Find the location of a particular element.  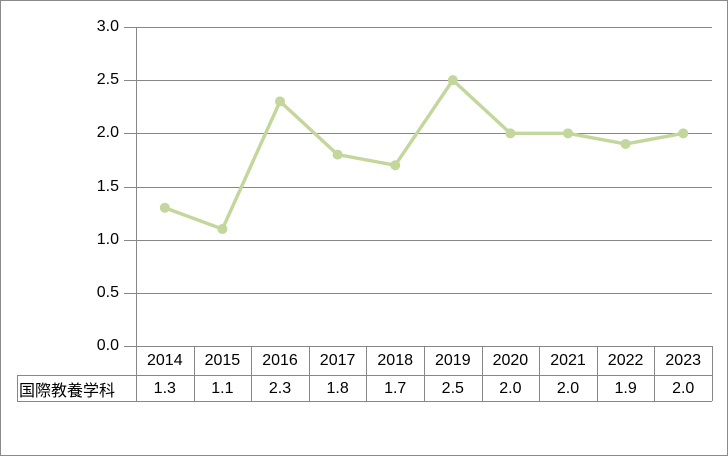

value-cell: 1.7 is located at coordinates (395, 388).